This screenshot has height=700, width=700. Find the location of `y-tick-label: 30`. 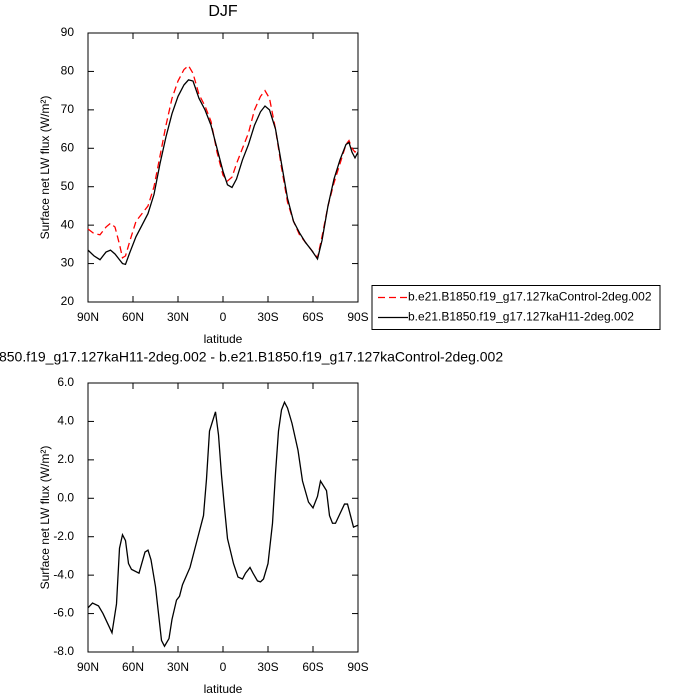

y-tick-label: 30 is located at coordinates (68, 263).